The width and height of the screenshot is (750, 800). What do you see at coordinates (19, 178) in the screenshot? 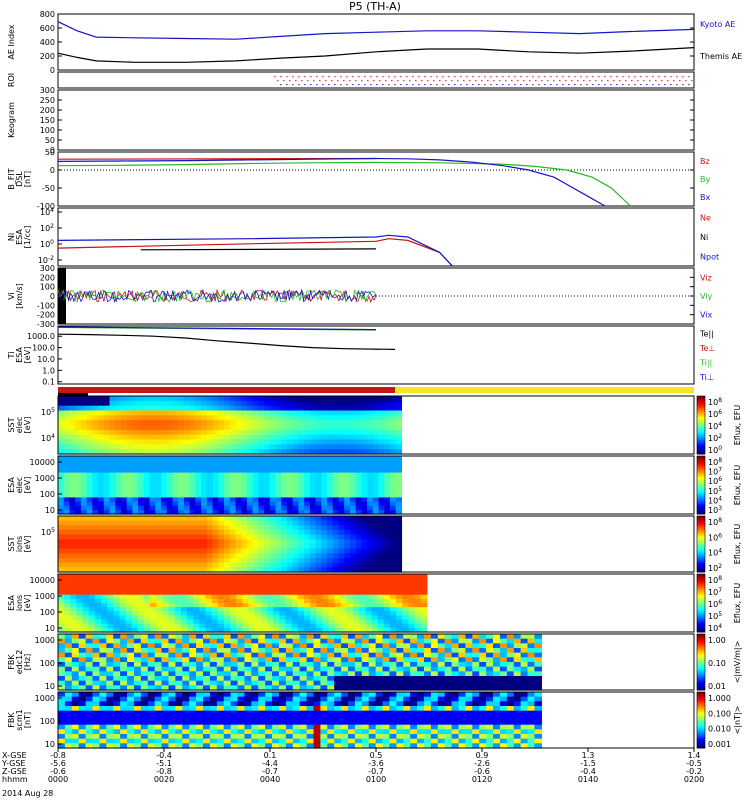
I see `bfit-ylabel: B_FIT DSL [nT]` at bounding box center [19, 178].